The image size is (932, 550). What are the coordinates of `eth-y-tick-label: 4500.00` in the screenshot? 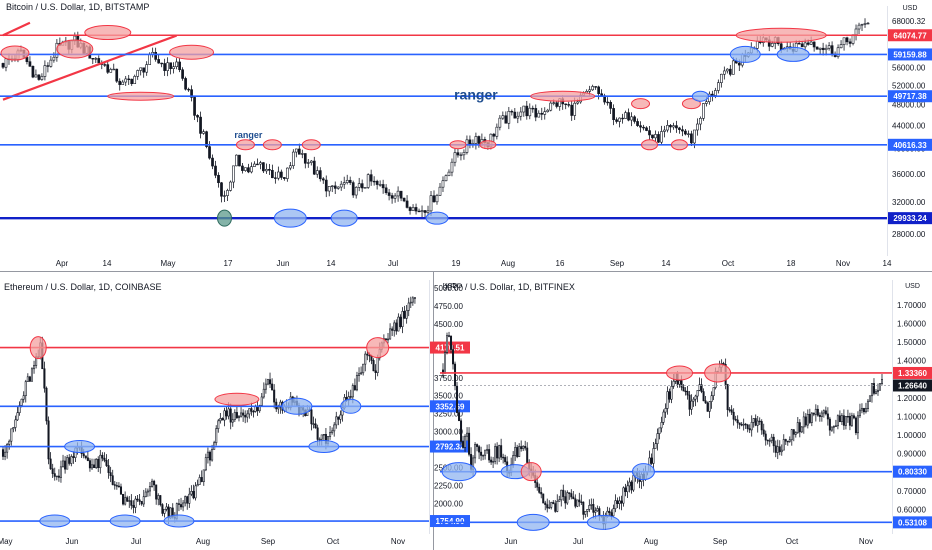 It's located at (448, 324).